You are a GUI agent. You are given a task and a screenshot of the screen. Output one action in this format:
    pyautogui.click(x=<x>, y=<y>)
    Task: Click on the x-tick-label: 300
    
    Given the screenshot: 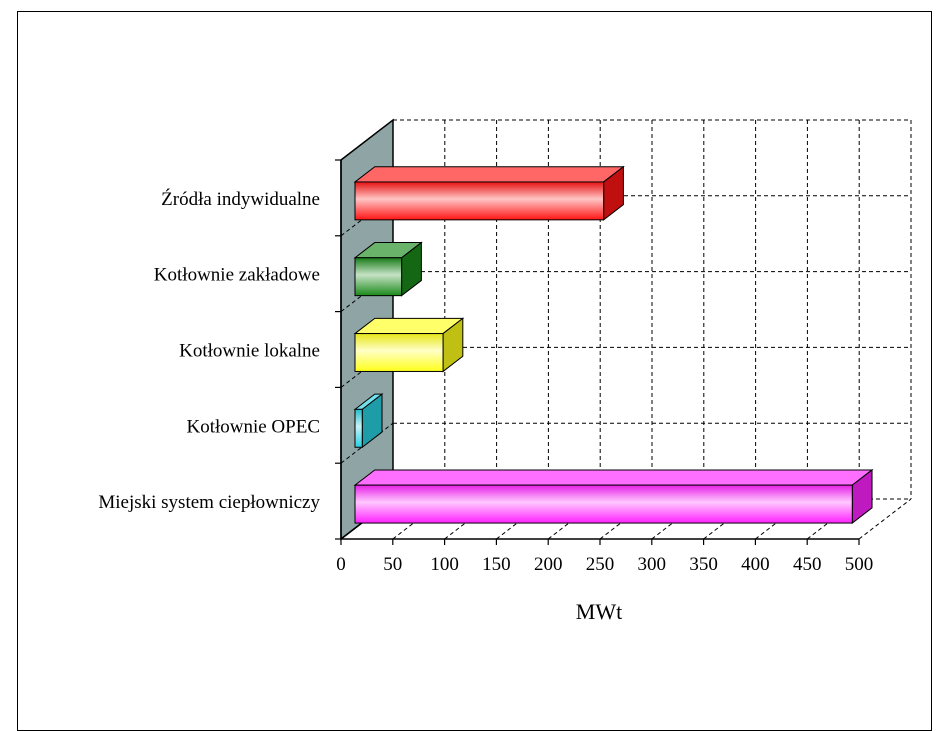 What is the action you would take?
    pyautogui.click(x=652, y=564)
    